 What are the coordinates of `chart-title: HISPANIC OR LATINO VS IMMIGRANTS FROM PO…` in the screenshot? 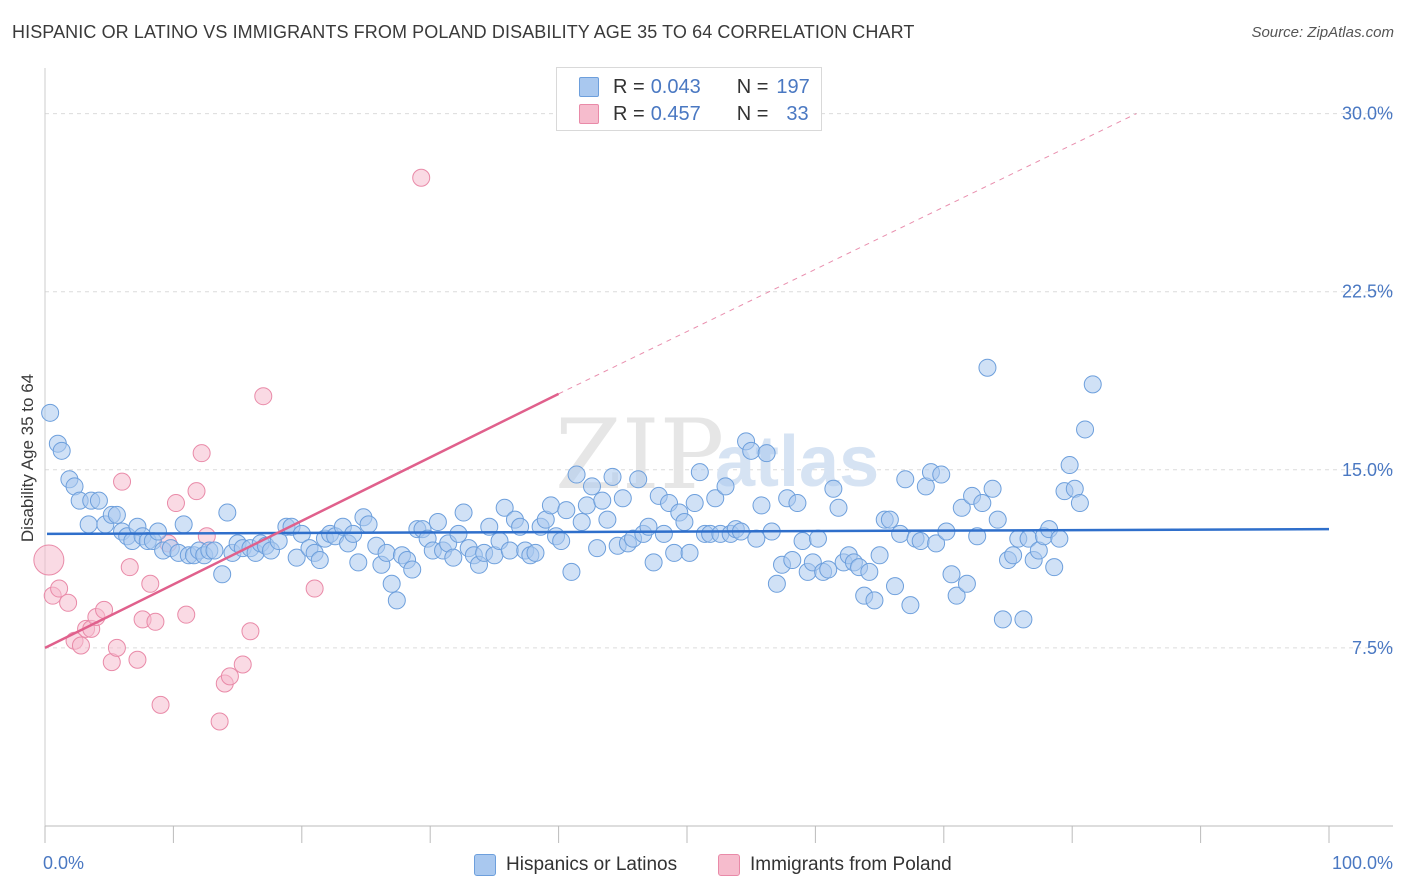 It's located at (463, 32).